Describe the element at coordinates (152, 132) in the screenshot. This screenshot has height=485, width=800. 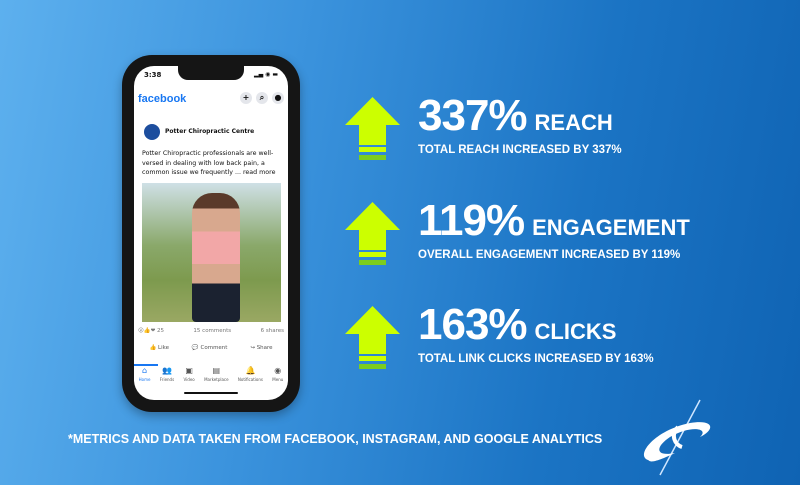
I see `page-avatar` at that location.